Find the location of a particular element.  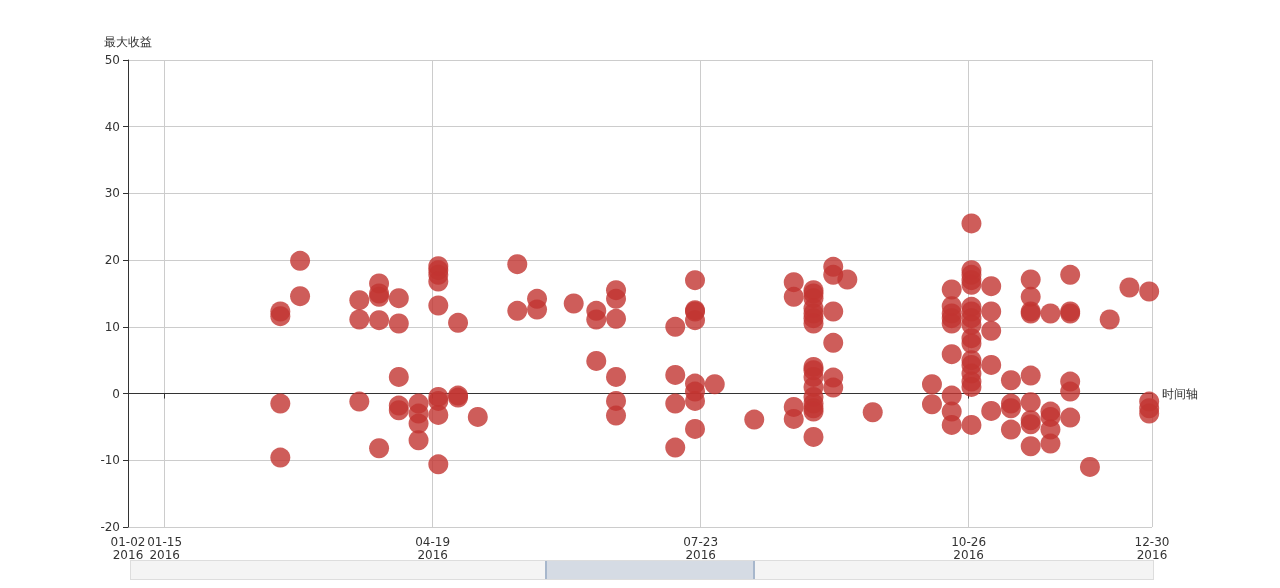

y-tick-label: 10 is located at coordinates (112, 326).